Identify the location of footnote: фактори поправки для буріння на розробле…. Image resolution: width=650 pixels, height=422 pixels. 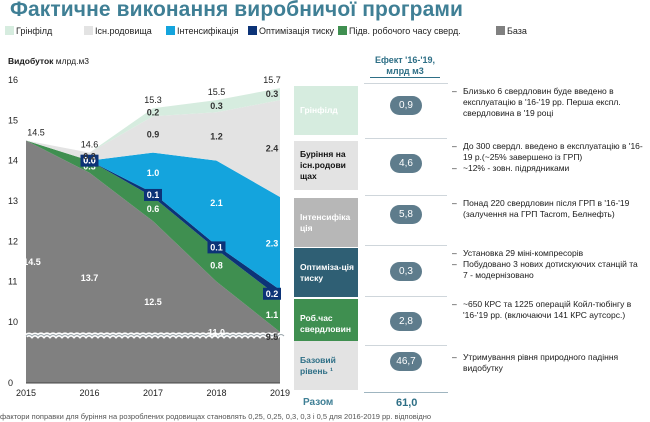
(216, 416).